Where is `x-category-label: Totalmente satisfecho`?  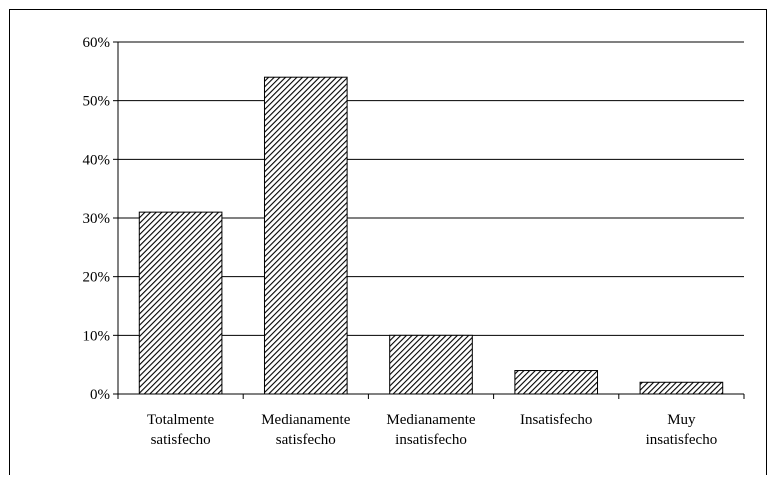
x-category-label: Totalmente satisfecho is located at coordinates (181, 430).